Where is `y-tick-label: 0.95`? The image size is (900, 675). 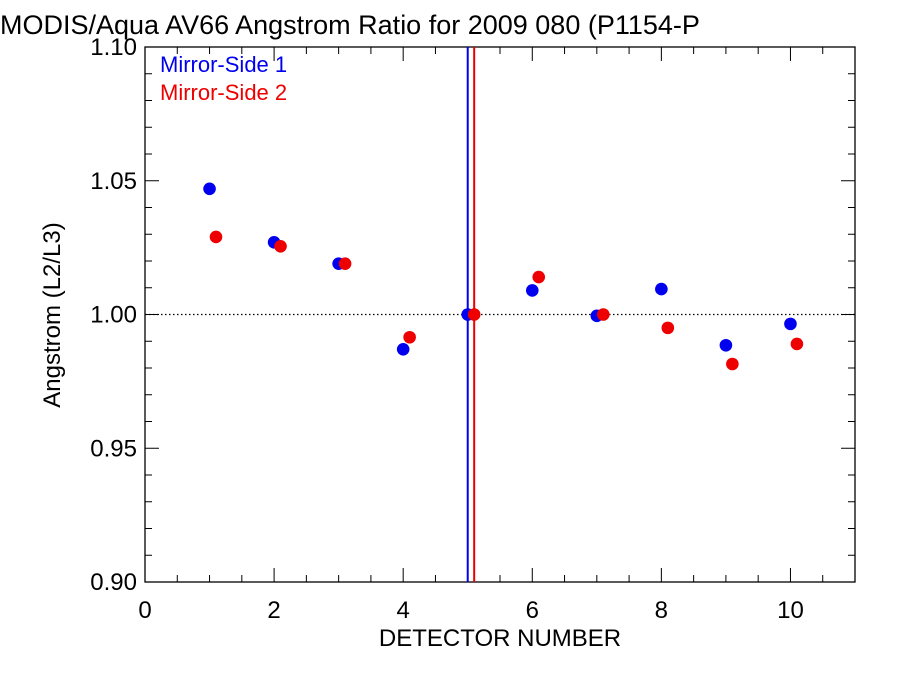
y-tick-label: 0.95 is located at coordinates (113, 448).